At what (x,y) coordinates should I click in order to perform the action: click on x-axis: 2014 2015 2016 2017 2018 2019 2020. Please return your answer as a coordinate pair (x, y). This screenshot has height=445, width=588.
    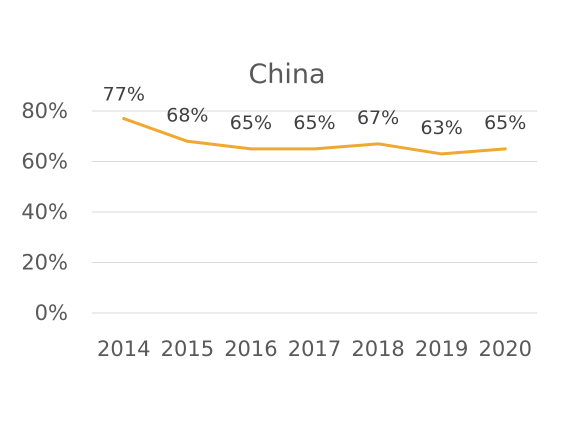
    Looking at the image, I should click on (314, 349).